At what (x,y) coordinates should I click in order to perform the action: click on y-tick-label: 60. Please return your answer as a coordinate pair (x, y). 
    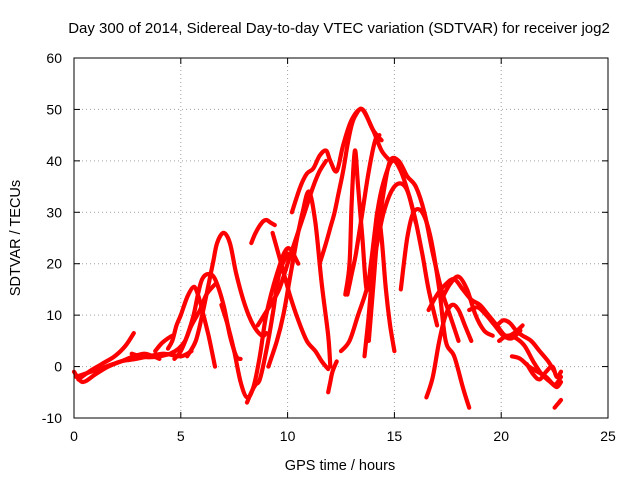
    Looking at the image, I should click on (54, 58).